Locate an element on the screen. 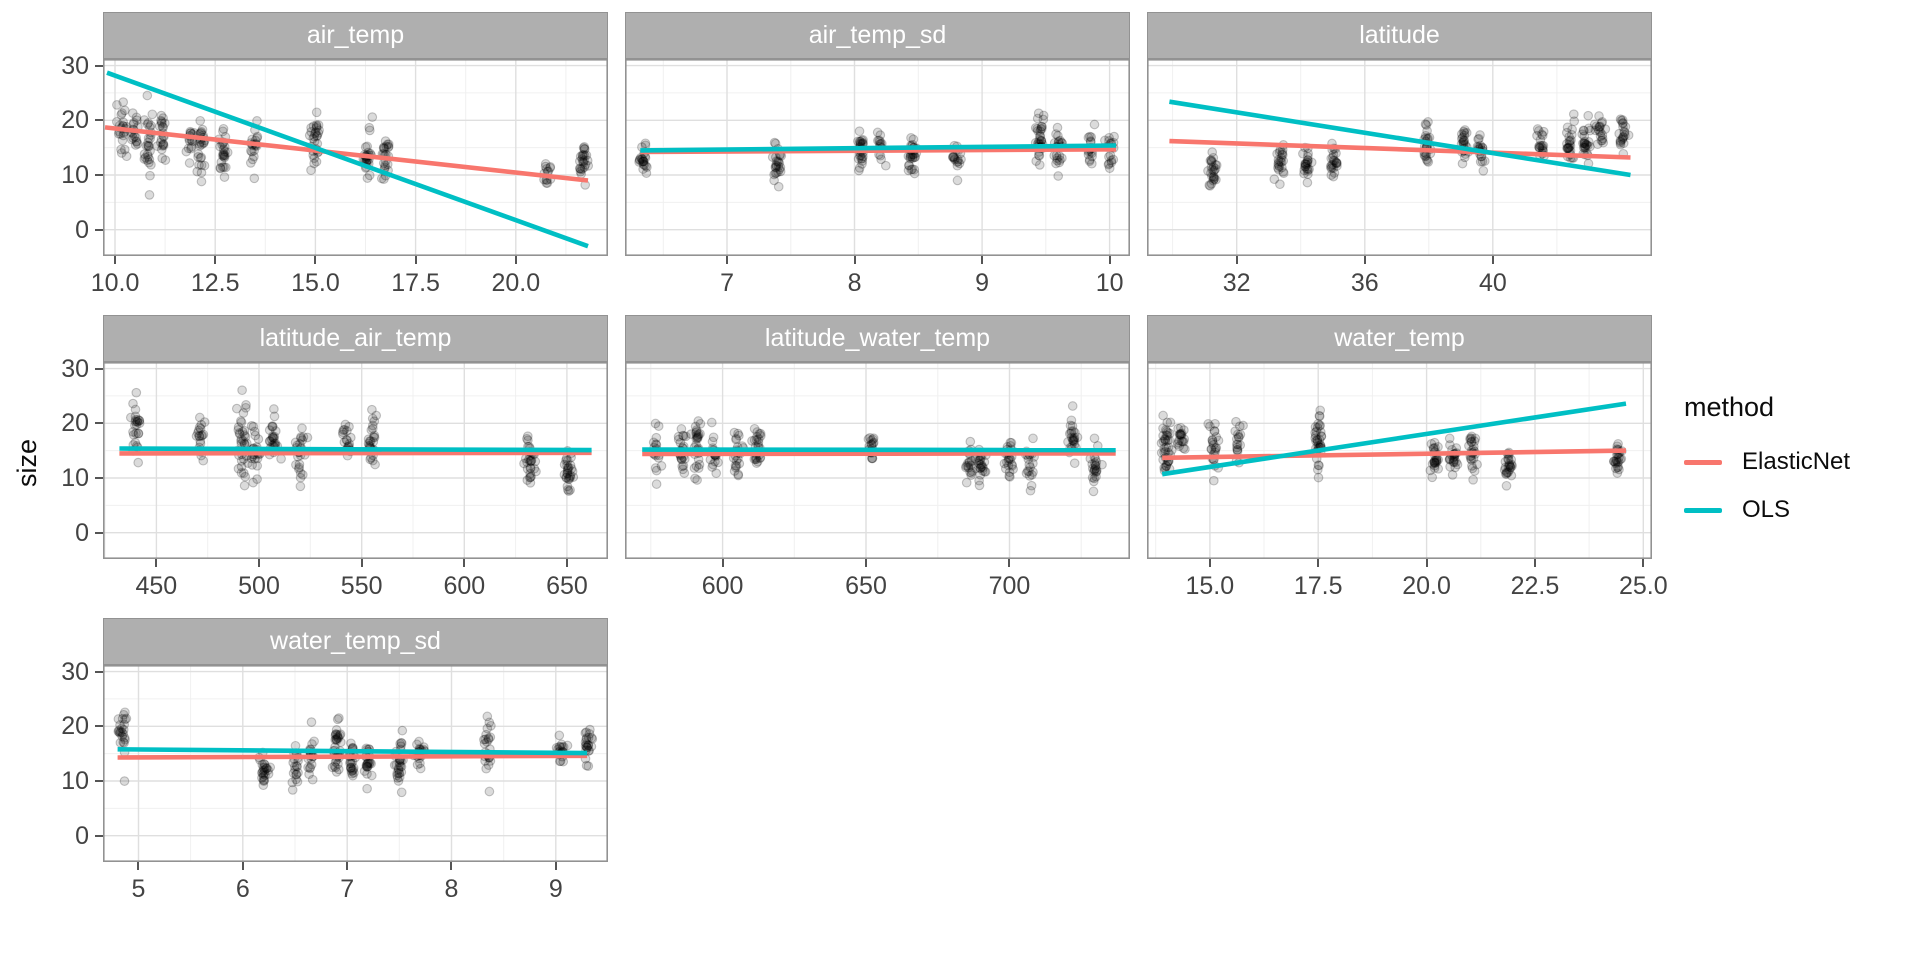  facet-strip: latitude is located at coordinates (1399, 35).